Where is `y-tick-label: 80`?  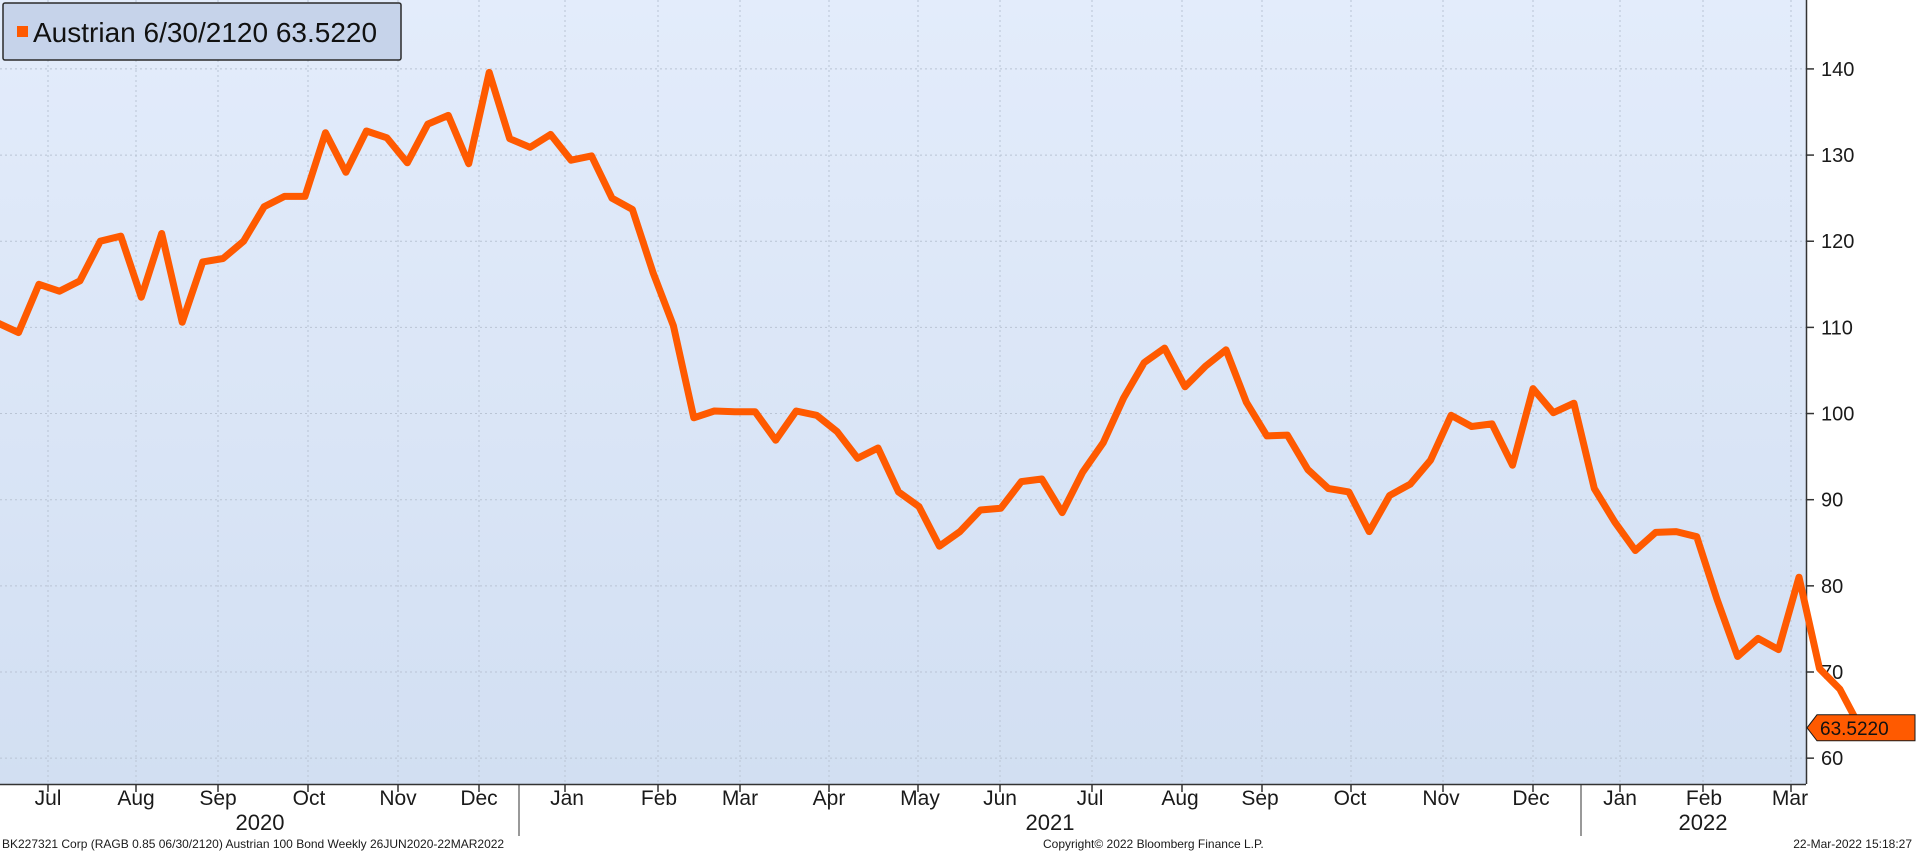 y-tick-label: 80 is located at coordinates (1832, 587).